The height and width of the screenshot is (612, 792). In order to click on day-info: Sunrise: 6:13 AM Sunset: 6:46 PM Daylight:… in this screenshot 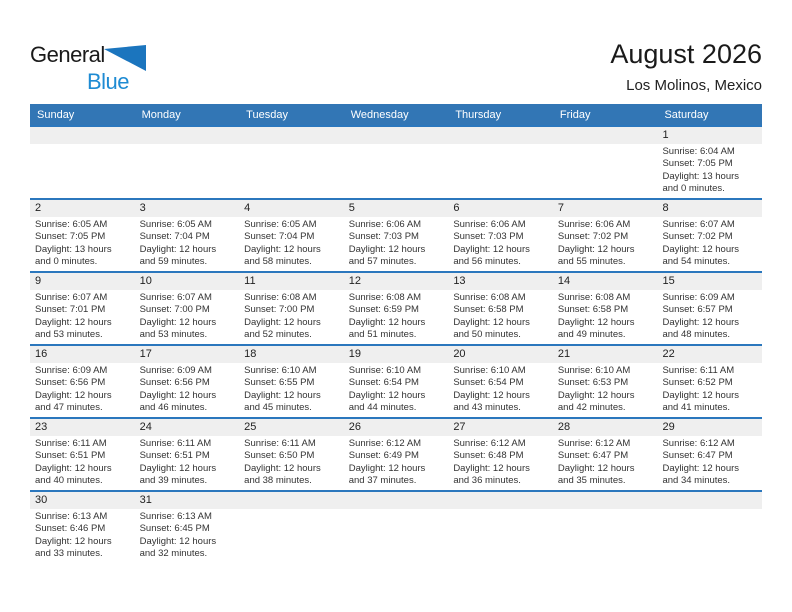, I will do `click(82, 535)`.